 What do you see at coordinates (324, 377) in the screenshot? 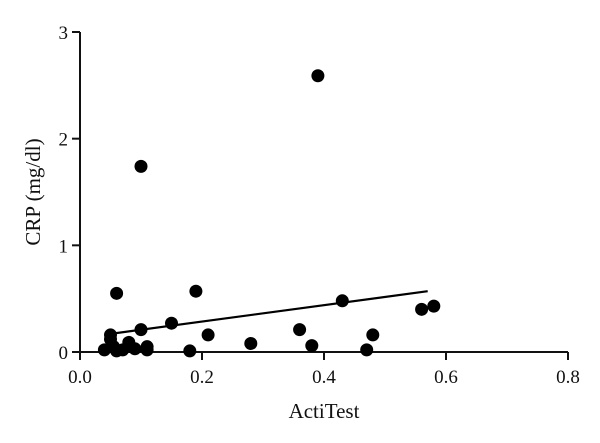
I see `x-tick-label: 0.4` at bounding box center [324, 377].